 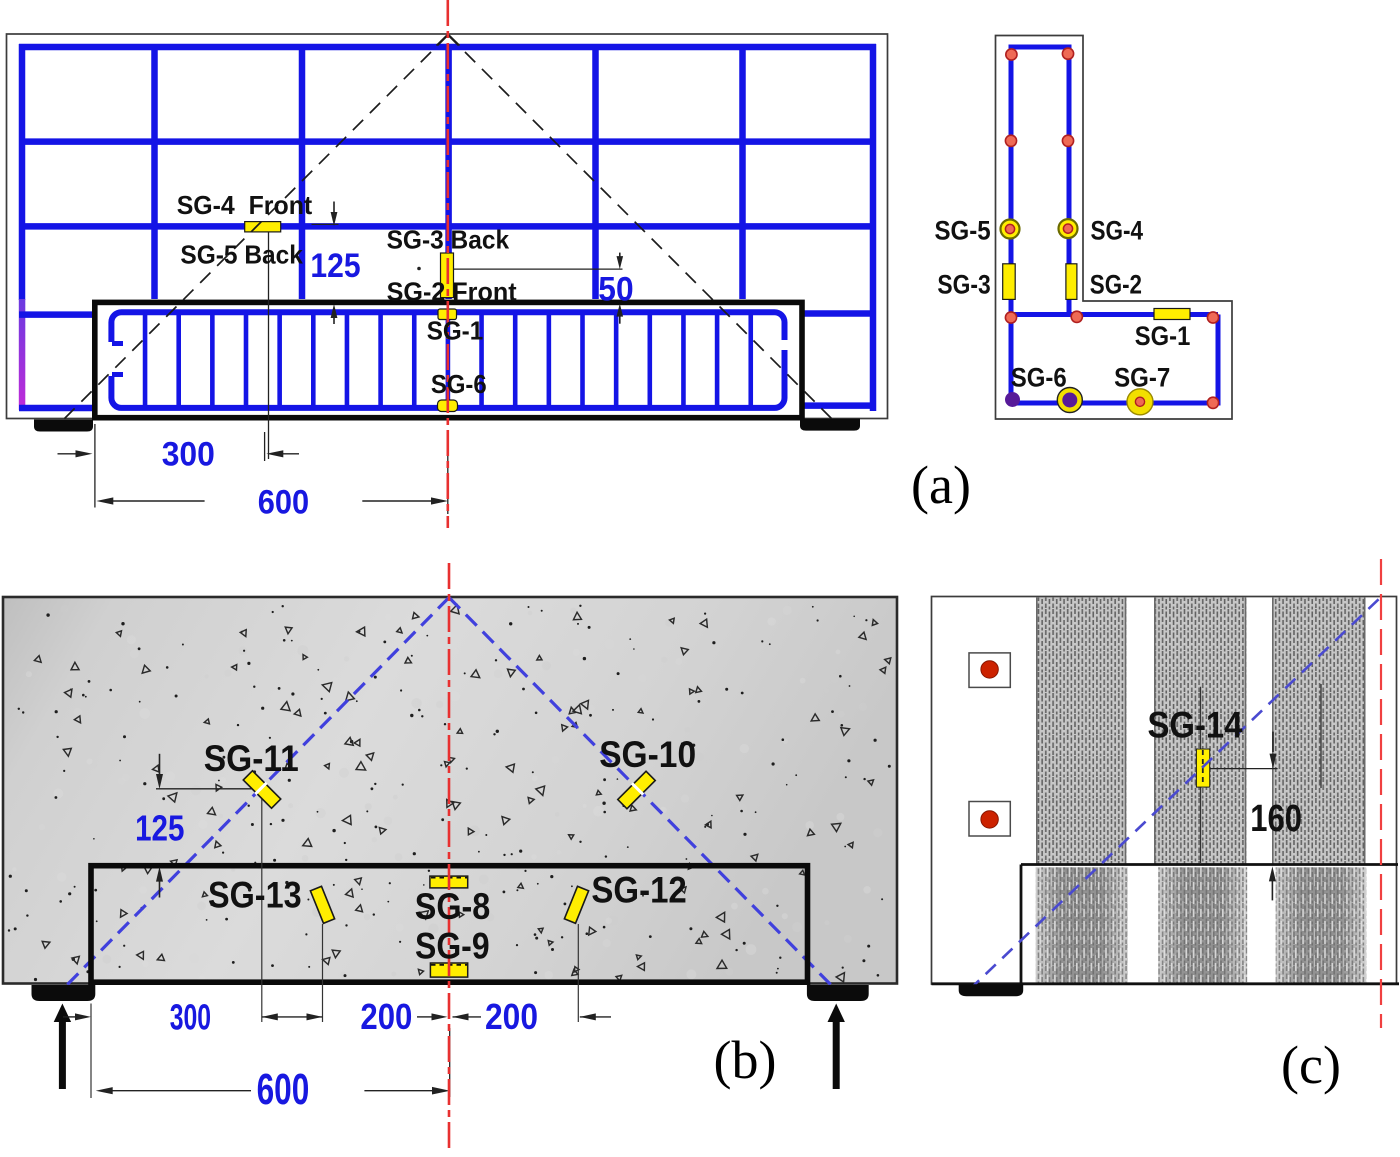 I want to click on svg-text: SG-11, so click(x=251, y=758).